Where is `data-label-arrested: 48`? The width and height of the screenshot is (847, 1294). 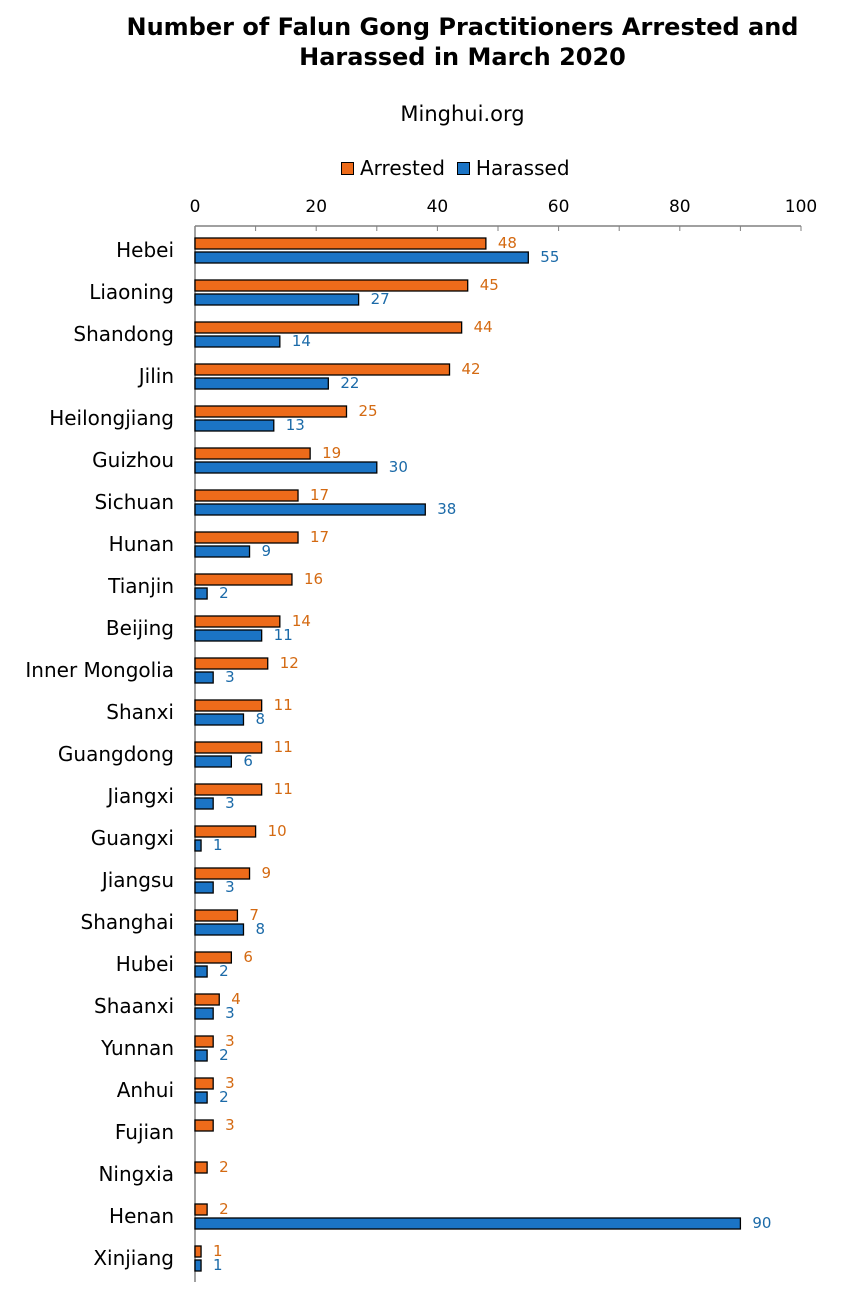 data-label-arrested: 48 is located at coordinates (507, 243).